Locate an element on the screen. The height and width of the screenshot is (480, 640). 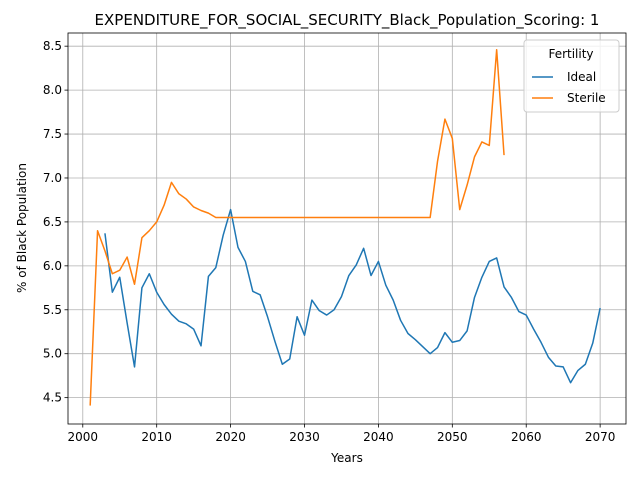
legend-box is located at coordinates (571, 76).